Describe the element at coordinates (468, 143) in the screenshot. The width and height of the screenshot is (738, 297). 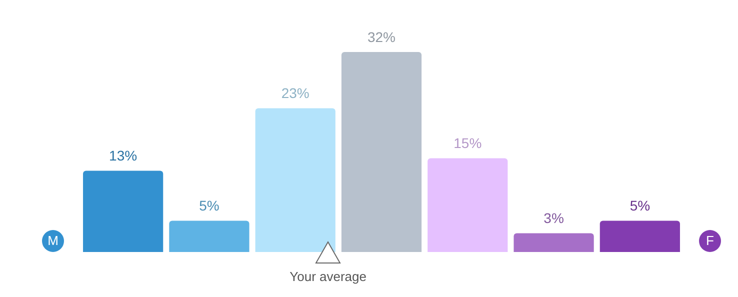
I see `data-label: 15%` at that location.